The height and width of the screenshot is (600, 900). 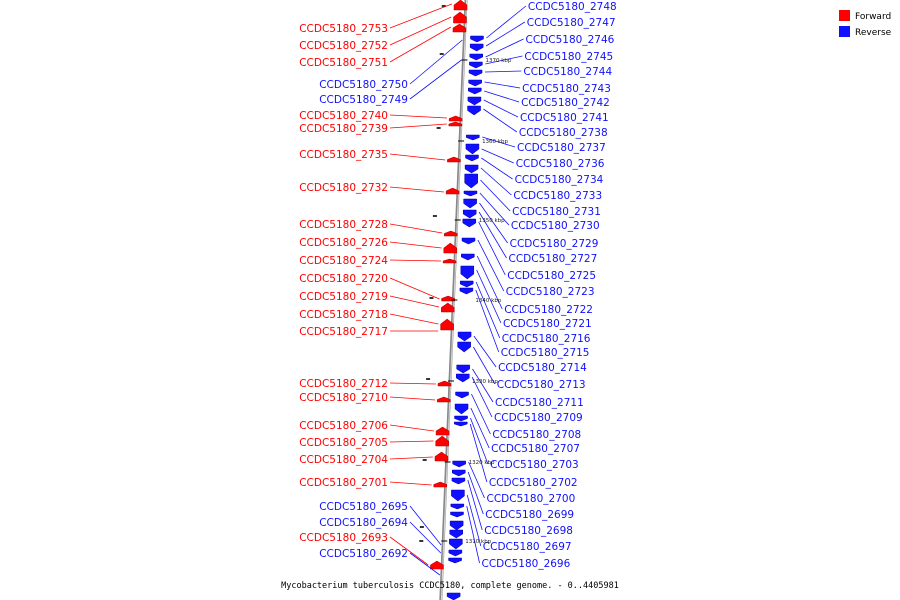 I want to click on gene-label: CCDC5180_2712, so click(x=343, y=384).